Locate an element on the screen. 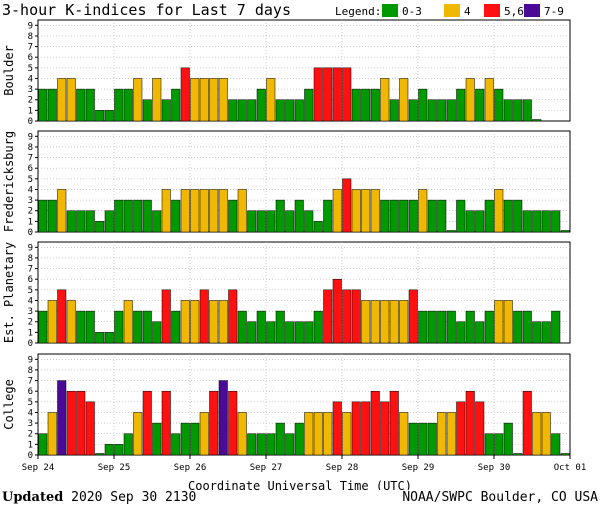 The width and height of the screenshot is (600, 510). updated-label: Updated is located at coordinates (33, 497).